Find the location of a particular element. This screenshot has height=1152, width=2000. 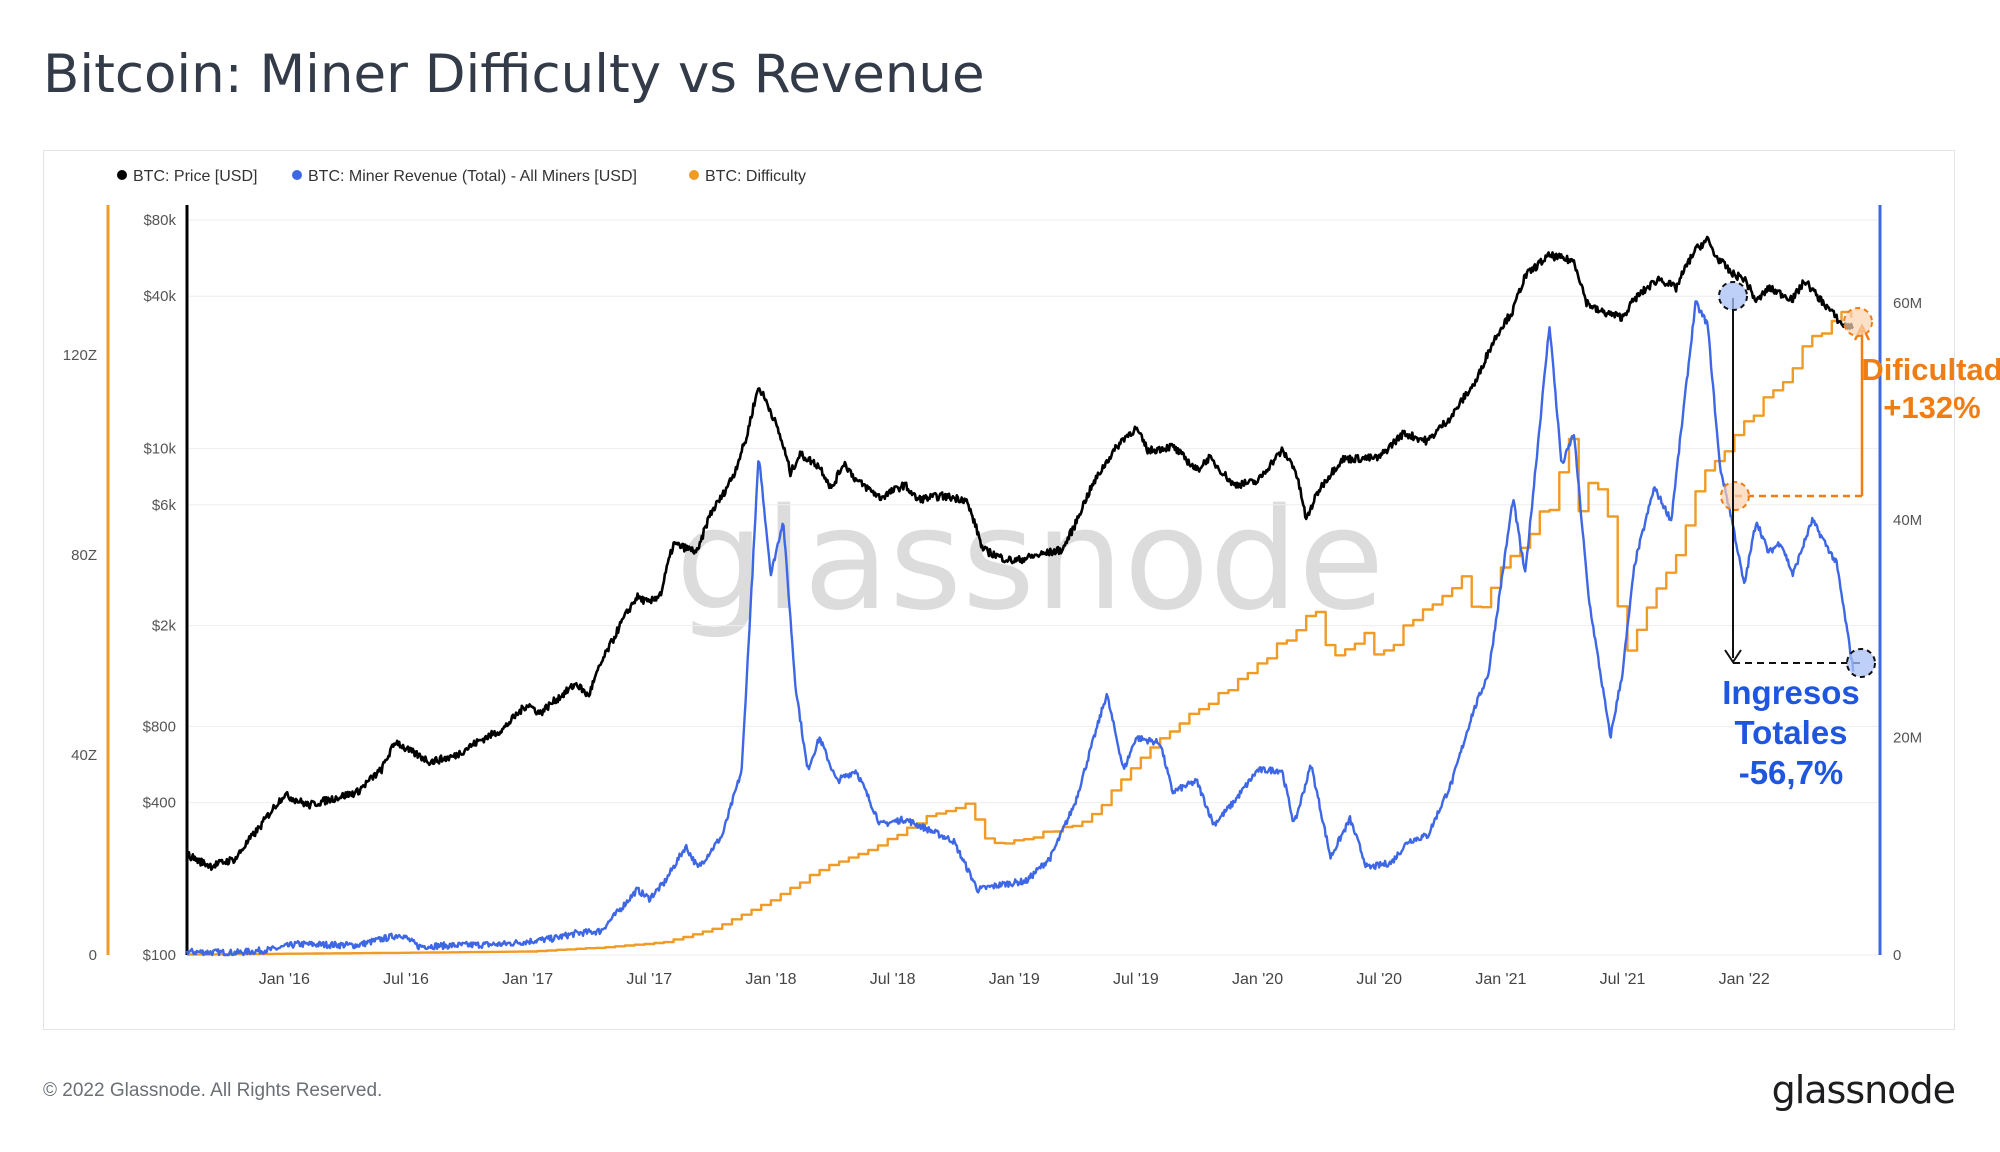

revenue-tick-label: 60M is located at coordinates (1907, 303).